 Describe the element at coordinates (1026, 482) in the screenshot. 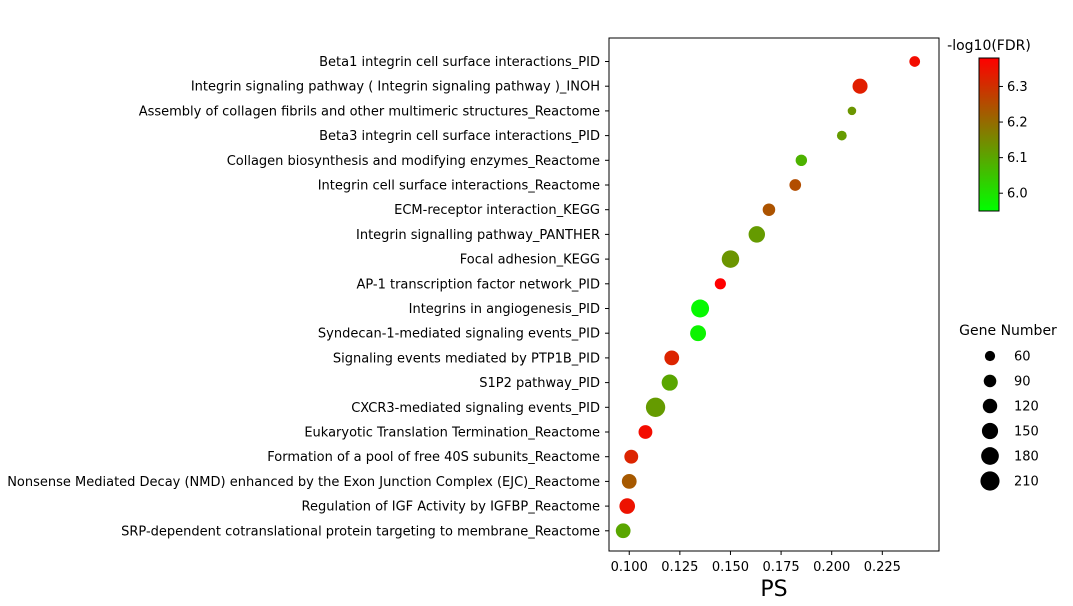

I see `size-legend-label: 210` at that location.